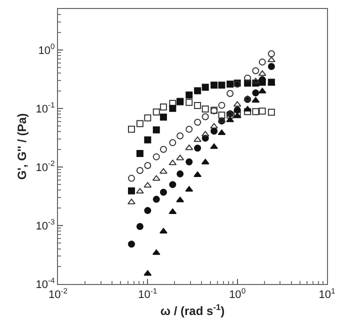 The image size is (343, 329). I want to click on y-axis-title: G', G'' / (Pa), so click(22, 146).